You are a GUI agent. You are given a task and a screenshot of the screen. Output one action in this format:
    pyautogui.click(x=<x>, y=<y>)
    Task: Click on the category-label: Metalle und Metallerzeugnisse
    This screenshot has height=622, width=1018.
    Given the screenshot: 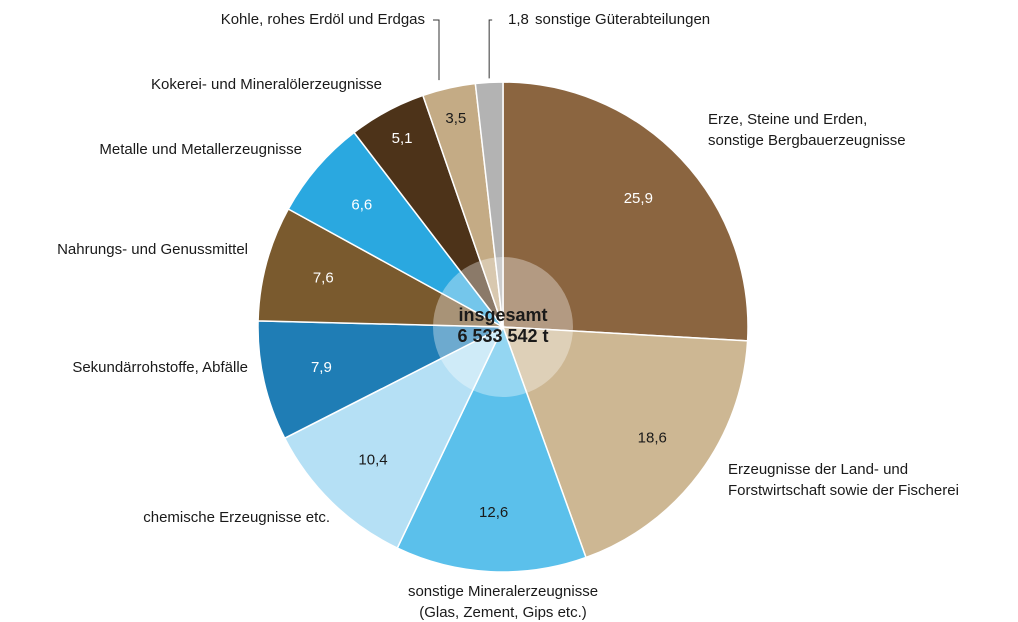 What is the action you would take?
    pyautogui.click(x=200, y=149)
    